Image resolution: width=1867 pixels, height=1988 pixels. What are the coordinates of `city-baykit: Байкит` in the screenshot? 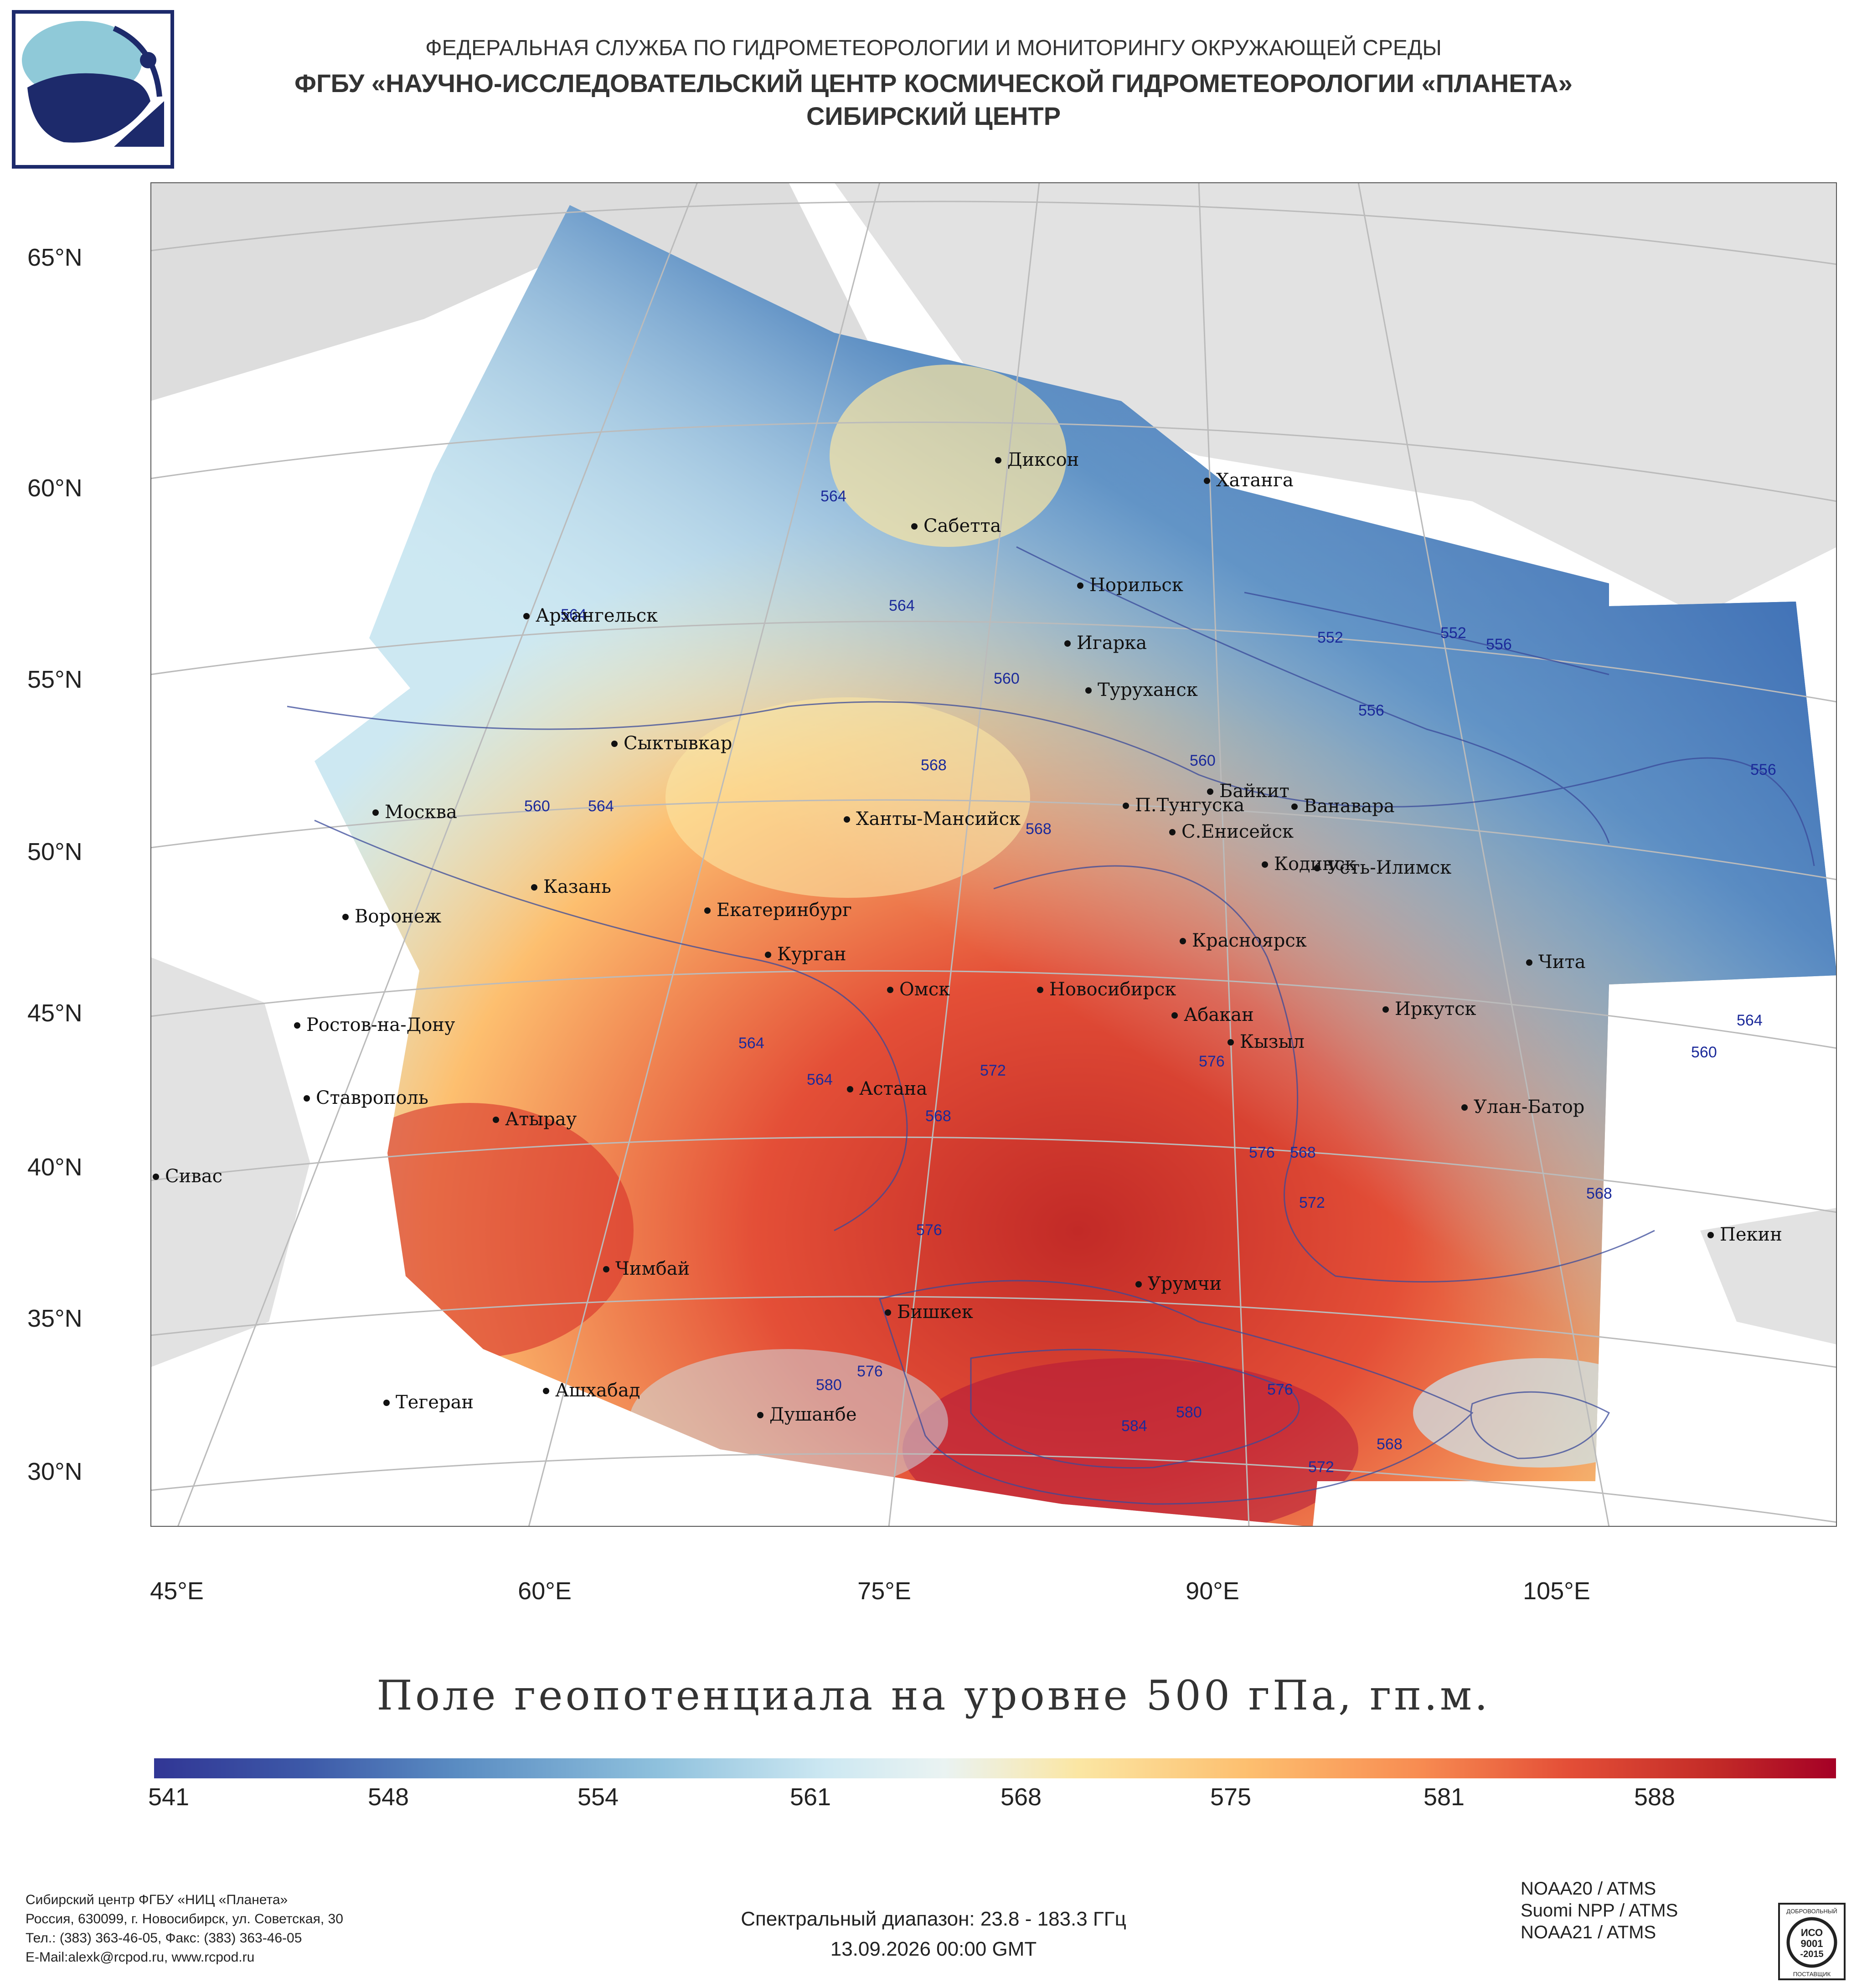 It's located at (1248, 792).